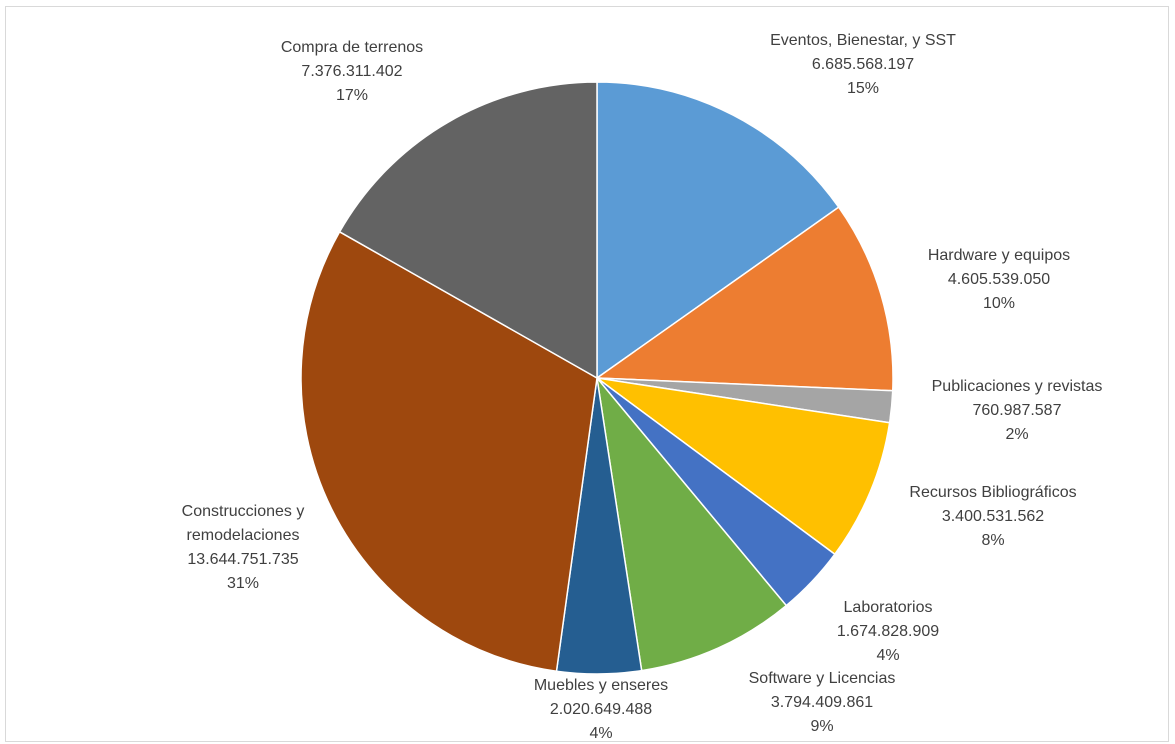  I want to click on slice-category-label: remodelaciones, so click(243, 535).